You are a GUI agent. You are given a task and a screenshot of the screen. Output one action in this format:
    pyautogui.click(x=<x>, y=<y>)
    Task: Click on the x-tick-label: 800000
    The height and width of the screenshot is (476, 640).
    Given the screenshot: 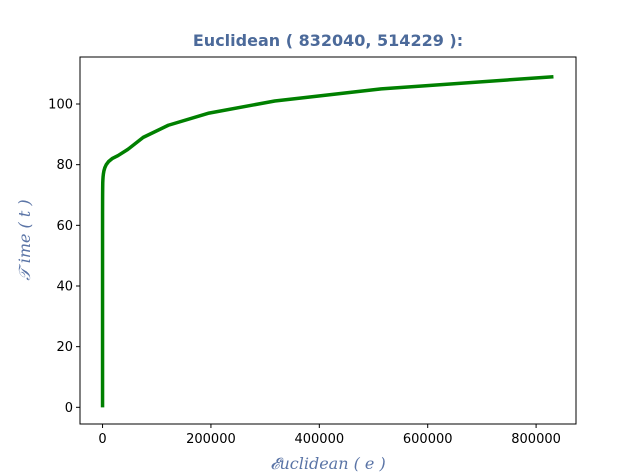 What is the action you would take?
    pyautogui.click(x=536, y=439)
    